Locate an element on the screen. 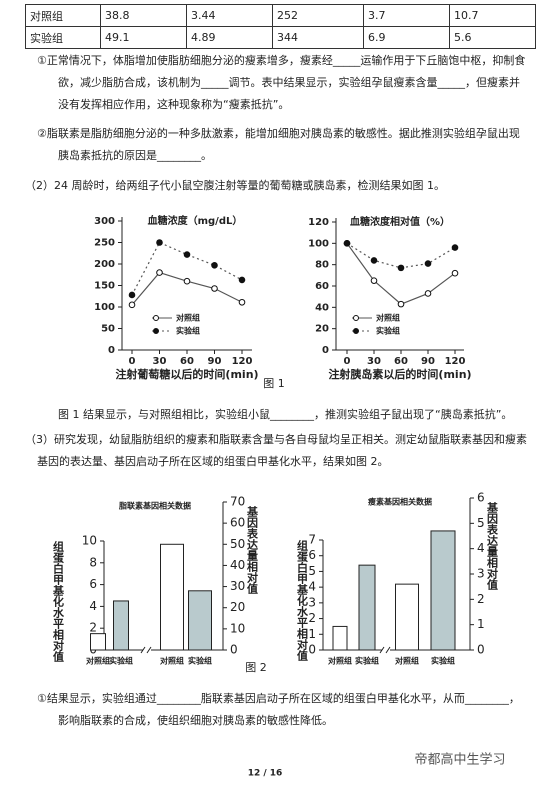 The width and height of the screenshot is (552, 786). y-tick-label: 3 is located at coordinates (312, 602).